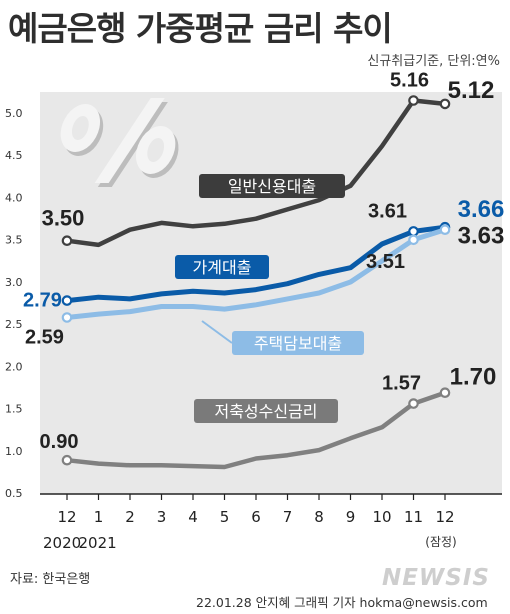  I want to click on y-tick-label: 5.0, so click(14, 113).